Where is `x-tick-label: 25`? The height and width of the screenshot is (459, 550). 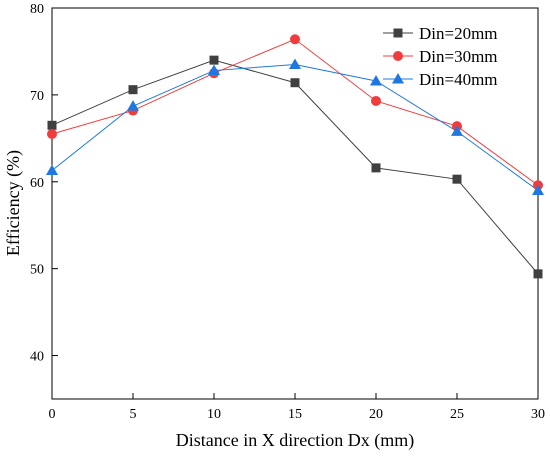
x-tick-label: 25 is located at coordinates (457, 414).